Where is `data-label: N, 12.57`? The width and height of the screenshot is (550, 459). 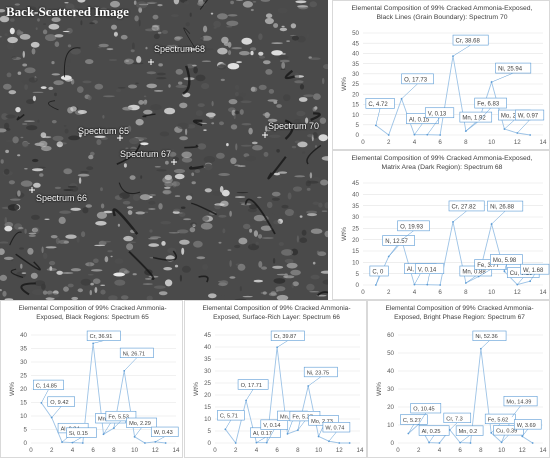
data-label: N, 12.57 is located at coordinates (396, 242).